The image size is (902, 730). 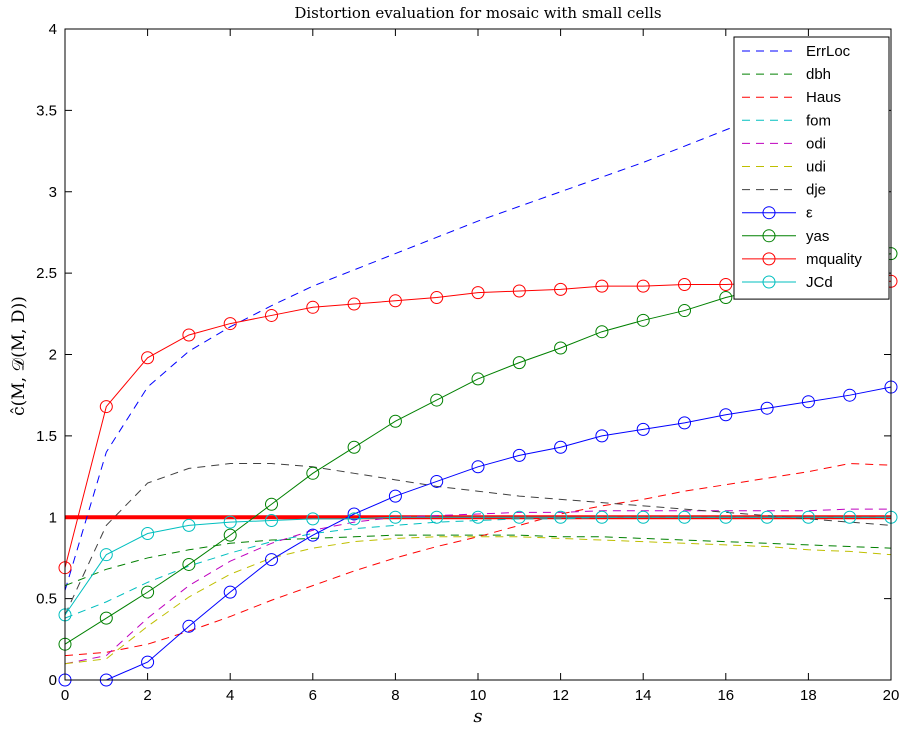 What do you see at coordinates (809, 213) in the screenshot?
I see `legend-entry-8: ε` at bounding box center [809, 213].